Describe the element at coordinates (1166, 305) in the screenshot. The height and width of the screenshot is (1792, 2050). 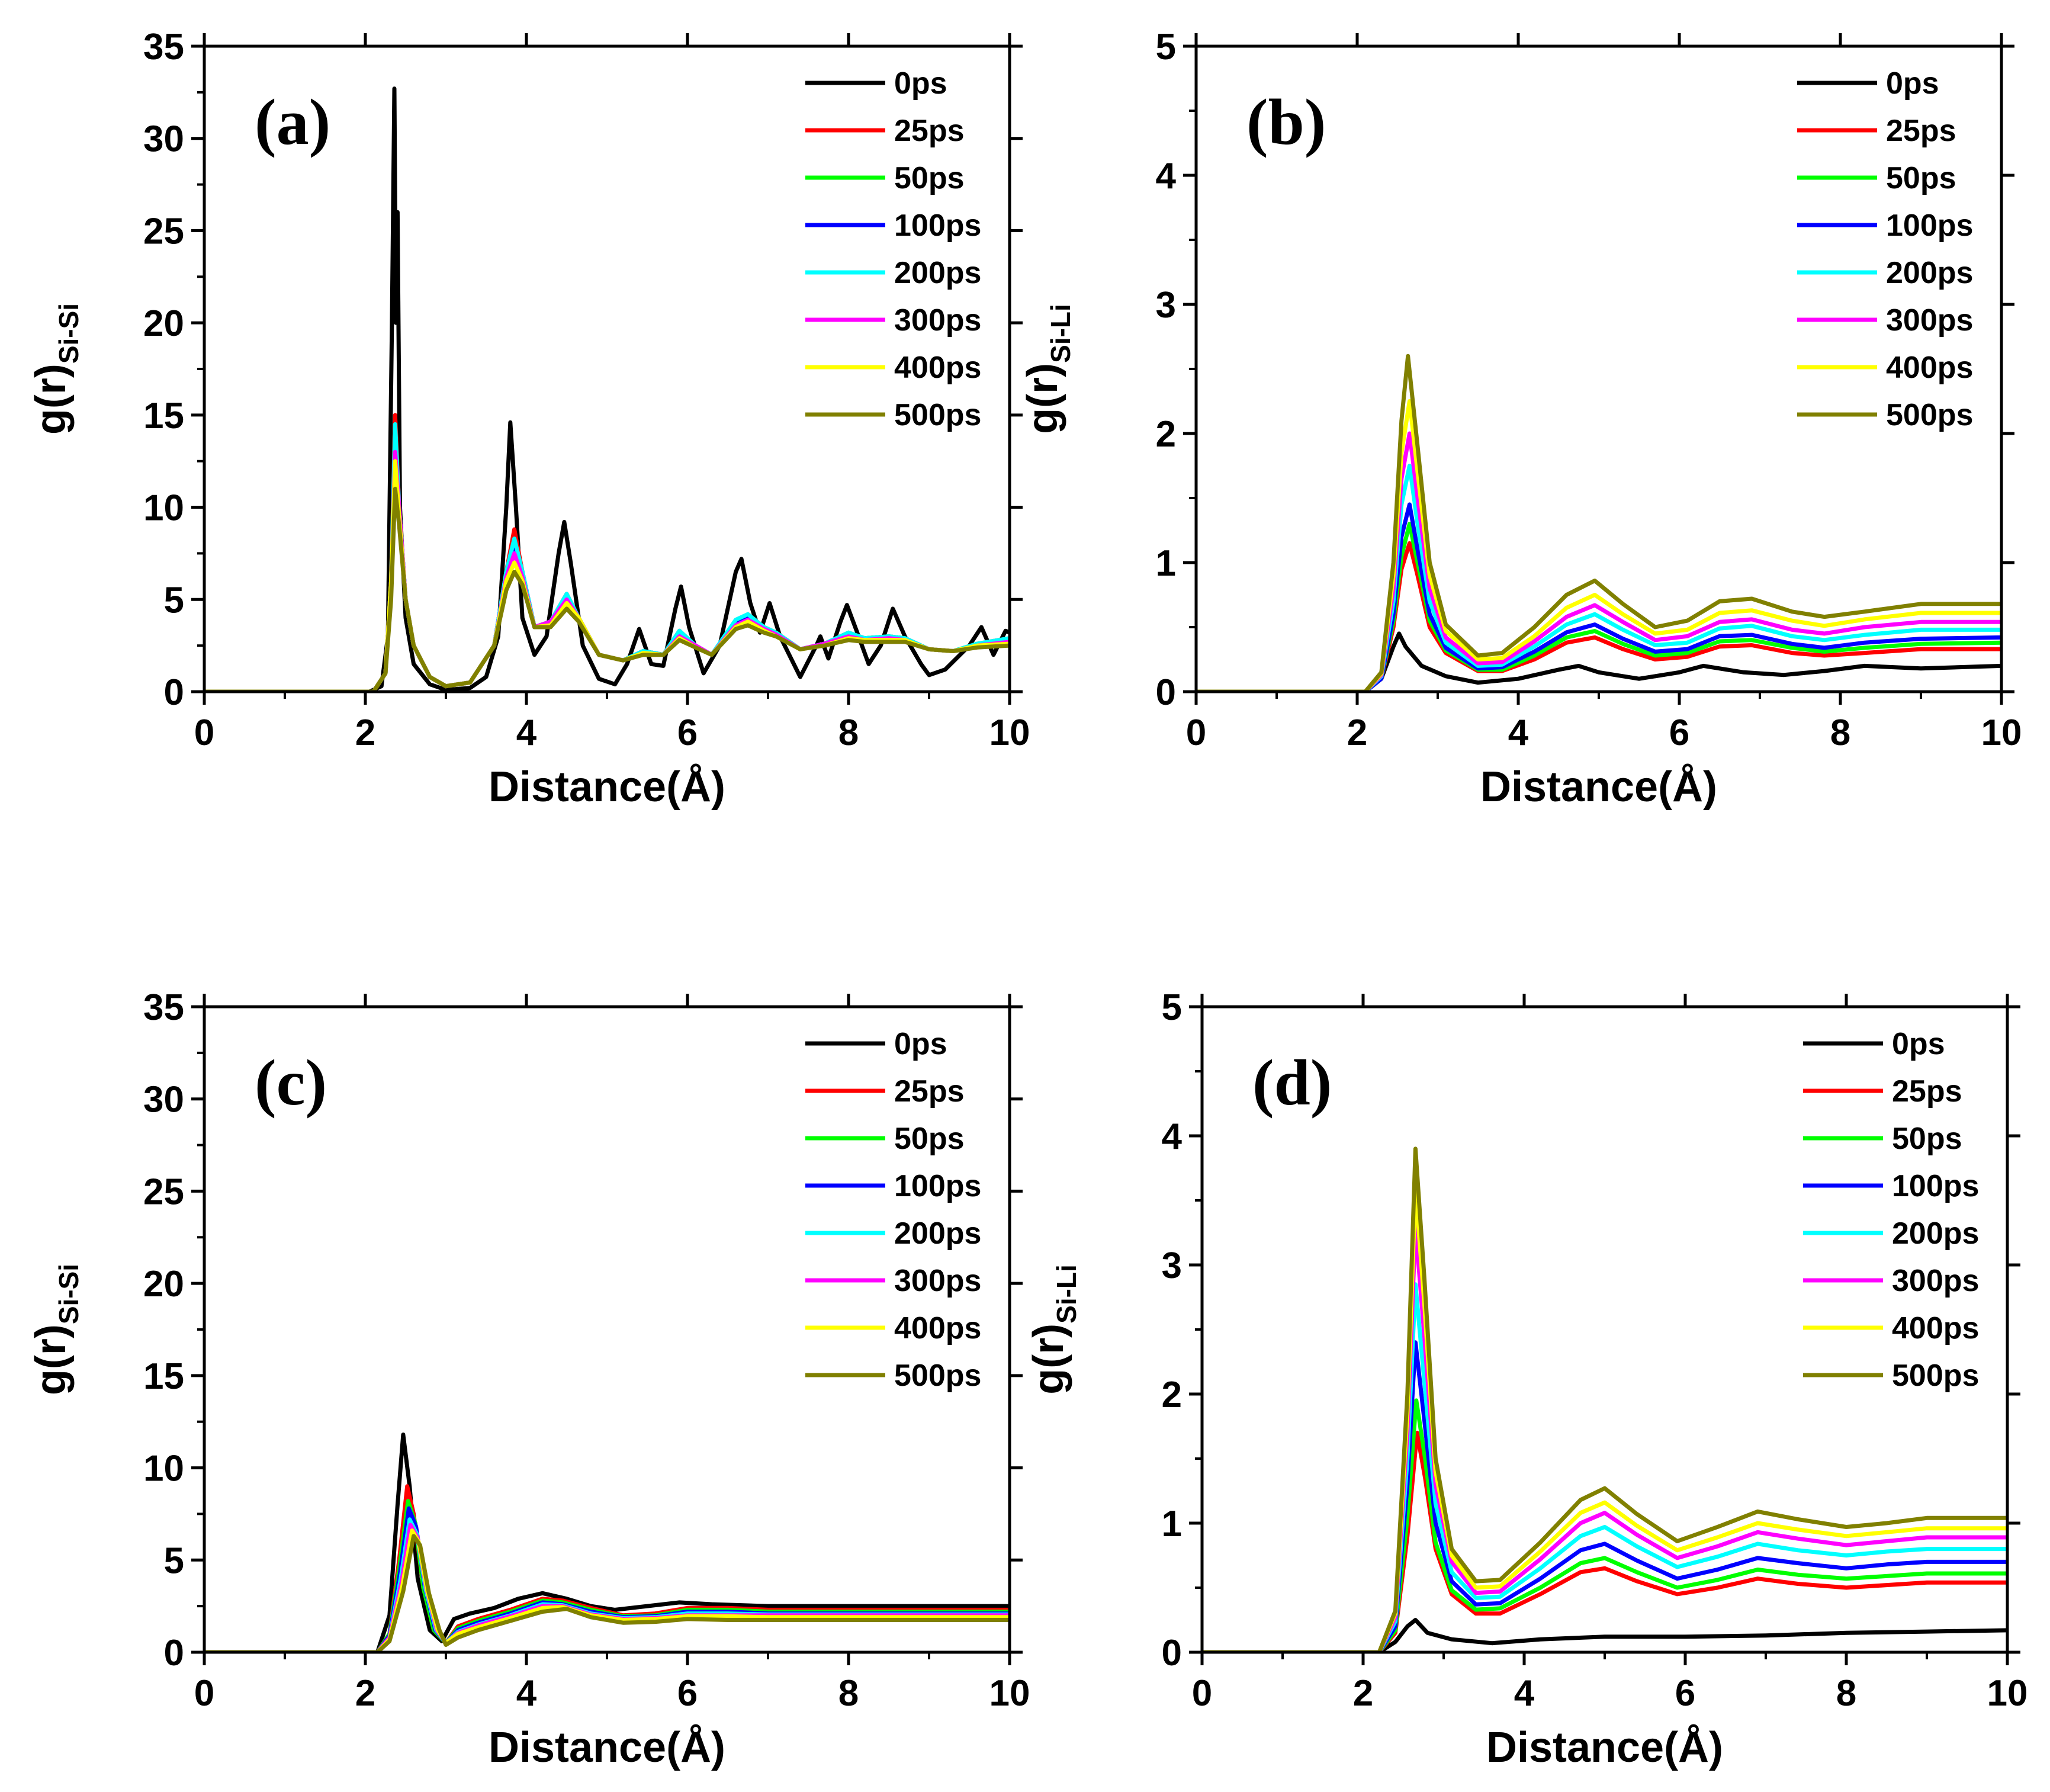
I see `y-tick-label: 3` at that location.